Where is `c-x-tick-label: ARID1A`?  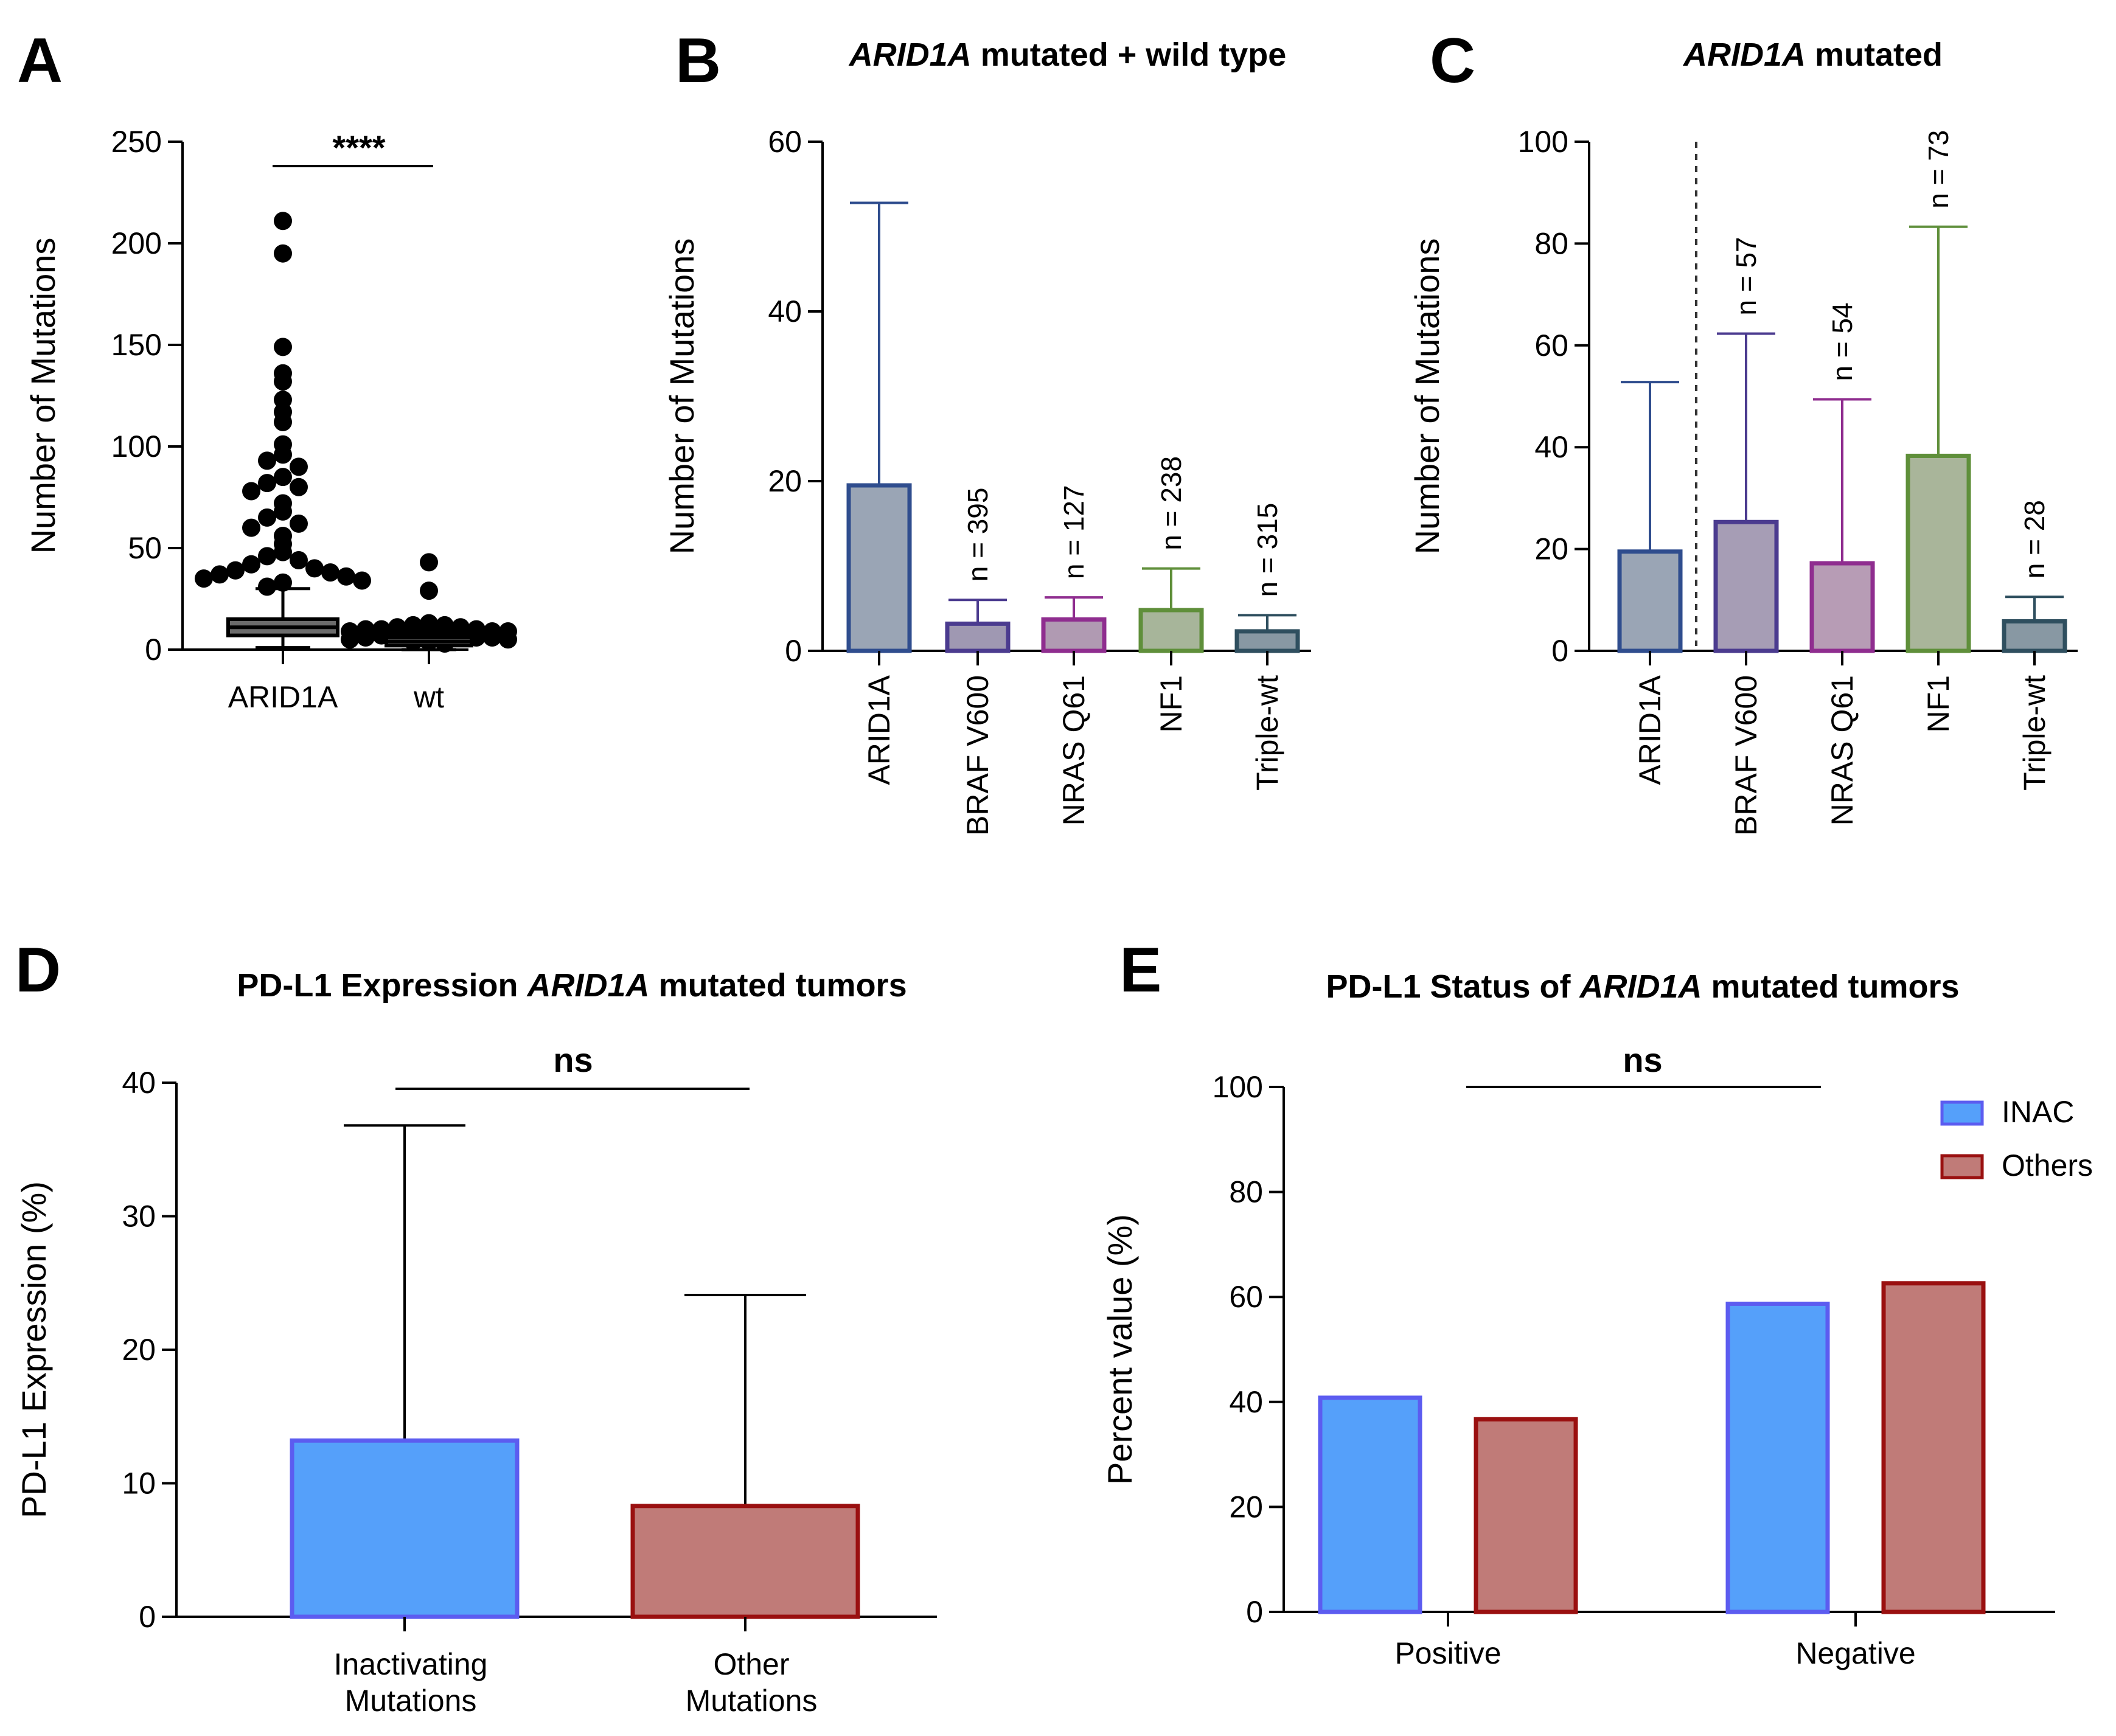 c-x-tick-label: ARID1A is located at coordinates (1650, 730).